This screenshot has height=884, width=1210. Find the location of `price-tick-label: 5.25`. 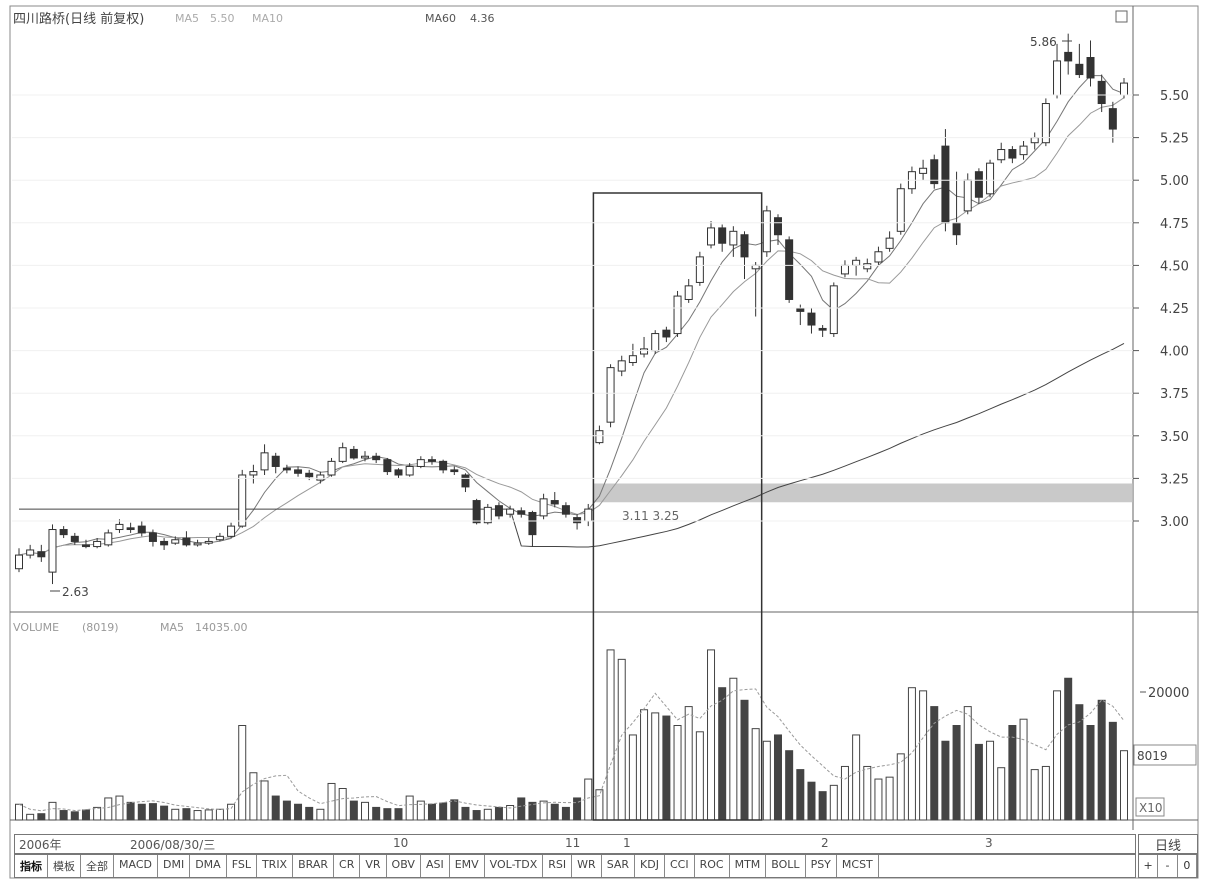

price-tick-label: 5.25 is located at coordinates (1174, 139).